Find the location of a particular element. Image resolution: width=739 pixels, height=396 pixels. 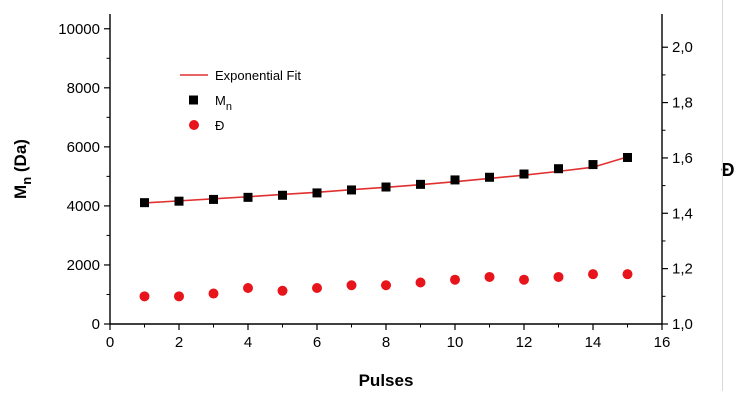

x-tick-label: 10 is located at coordinates (455, 342).